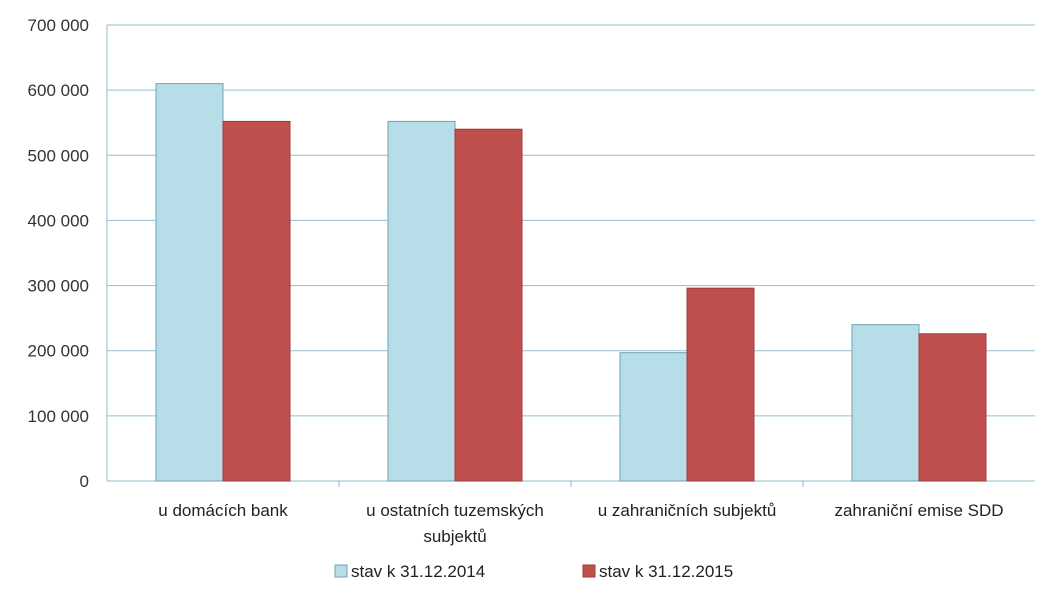 This screenshot has width=1038, height=592. I want to click on legend-label: stav k 31.12.2015, so click(666, 571).